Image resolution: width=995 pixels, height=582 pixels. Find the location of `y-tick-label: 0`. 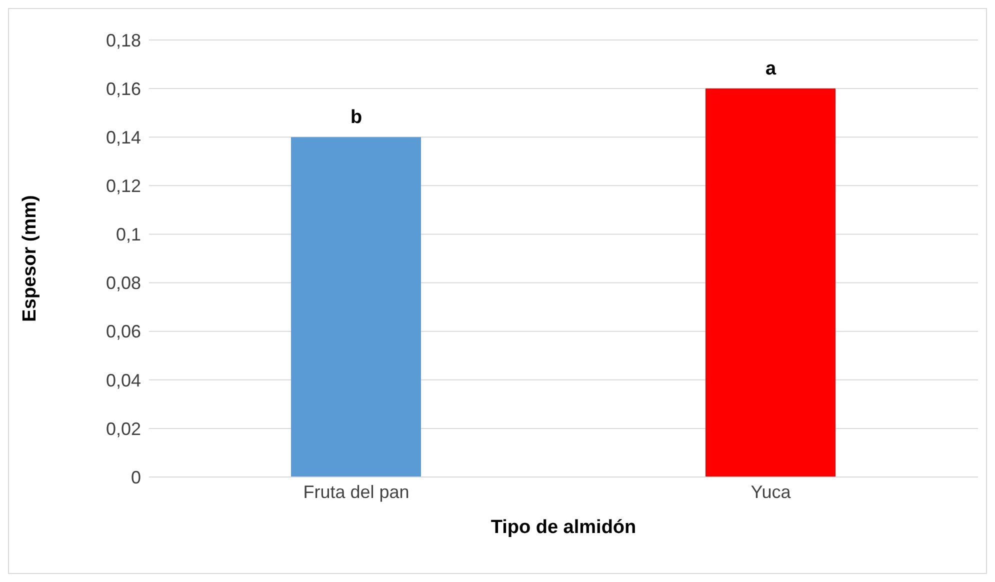

y-tick-label: 0 is located at coordinates (135, 477).